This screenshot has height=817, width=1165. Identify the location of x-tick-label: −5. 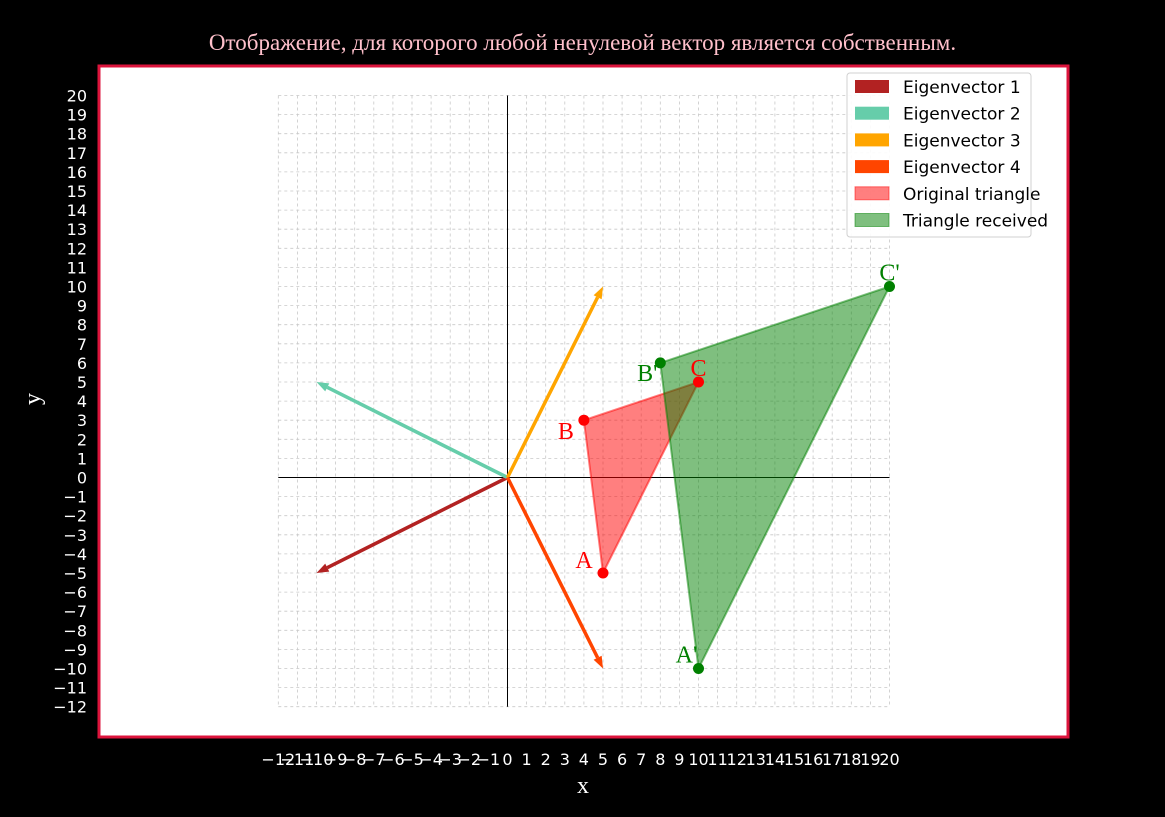
(412, 759).